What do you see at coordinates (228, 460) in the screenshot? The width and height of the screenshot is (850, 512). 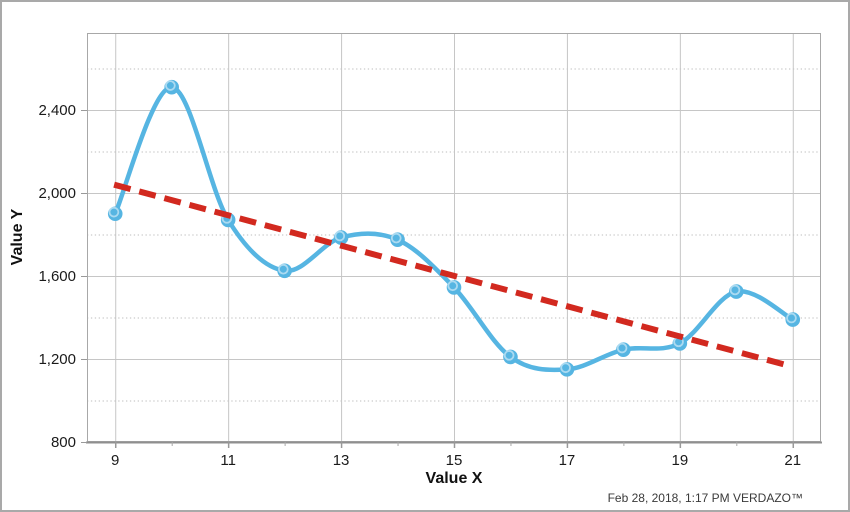 I see `x-tick-label: 11` at bounding box center [228, 460].